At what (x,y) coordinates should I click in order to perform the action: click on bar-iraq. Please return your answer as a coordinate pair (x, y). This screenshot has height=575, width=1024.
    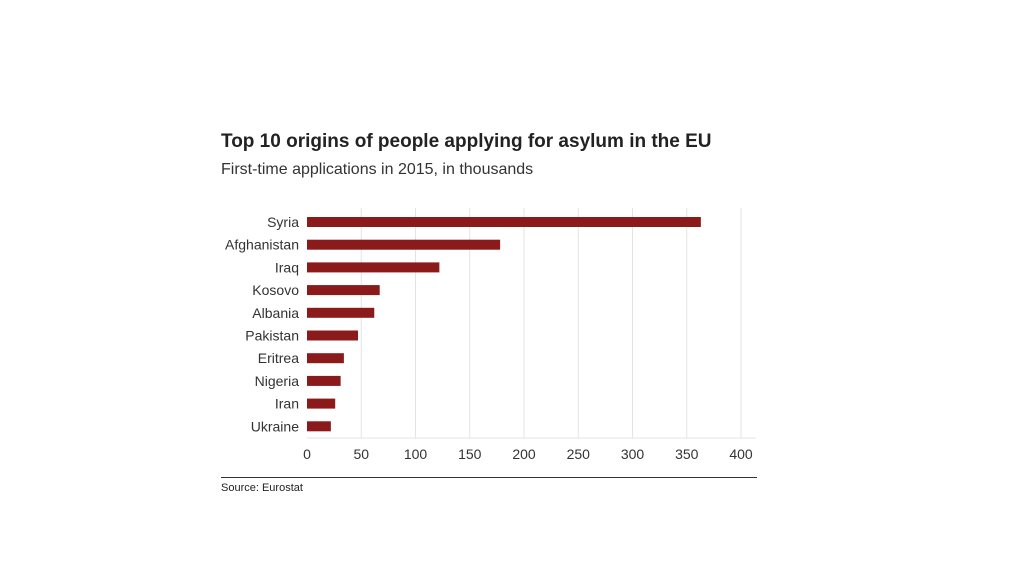
    Looking at the image, I should click on (373, 267).